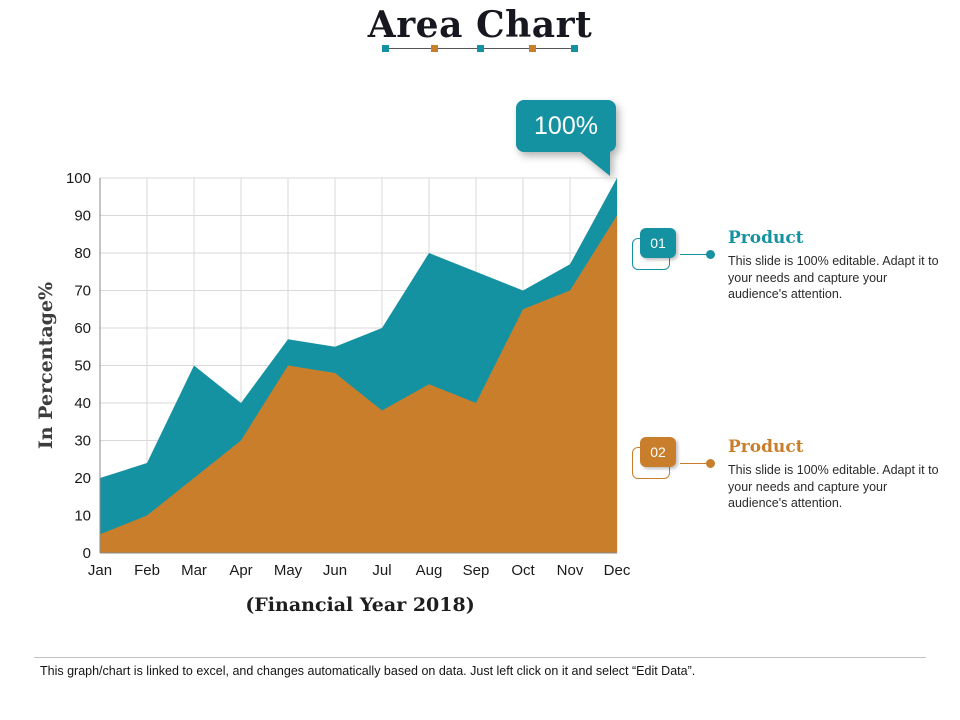 This screenshot has height=720, width=960. Describe the element at coordinates (100, 570) in the screenshot. I see `svg-text: Jan` at that location.